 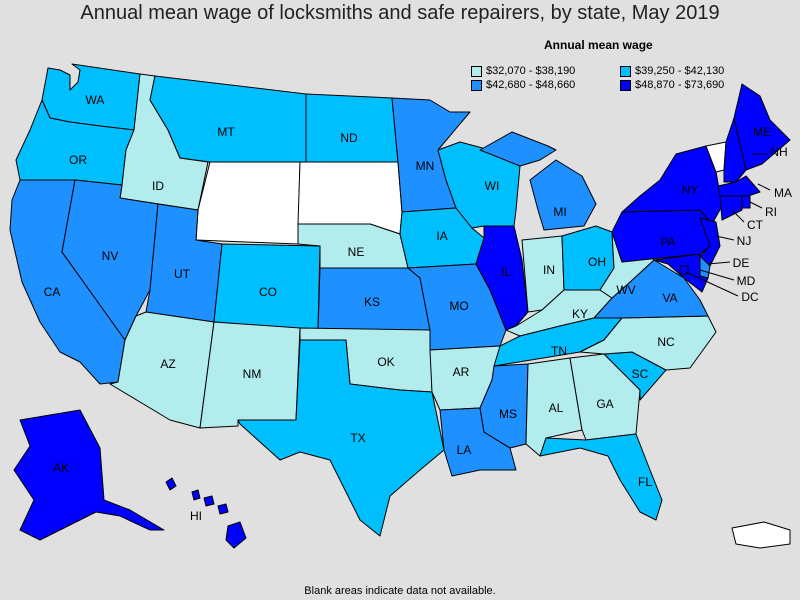 I want to click on legend-item-tier4: $48,870 - $73,690, so click(x=672, y=85).